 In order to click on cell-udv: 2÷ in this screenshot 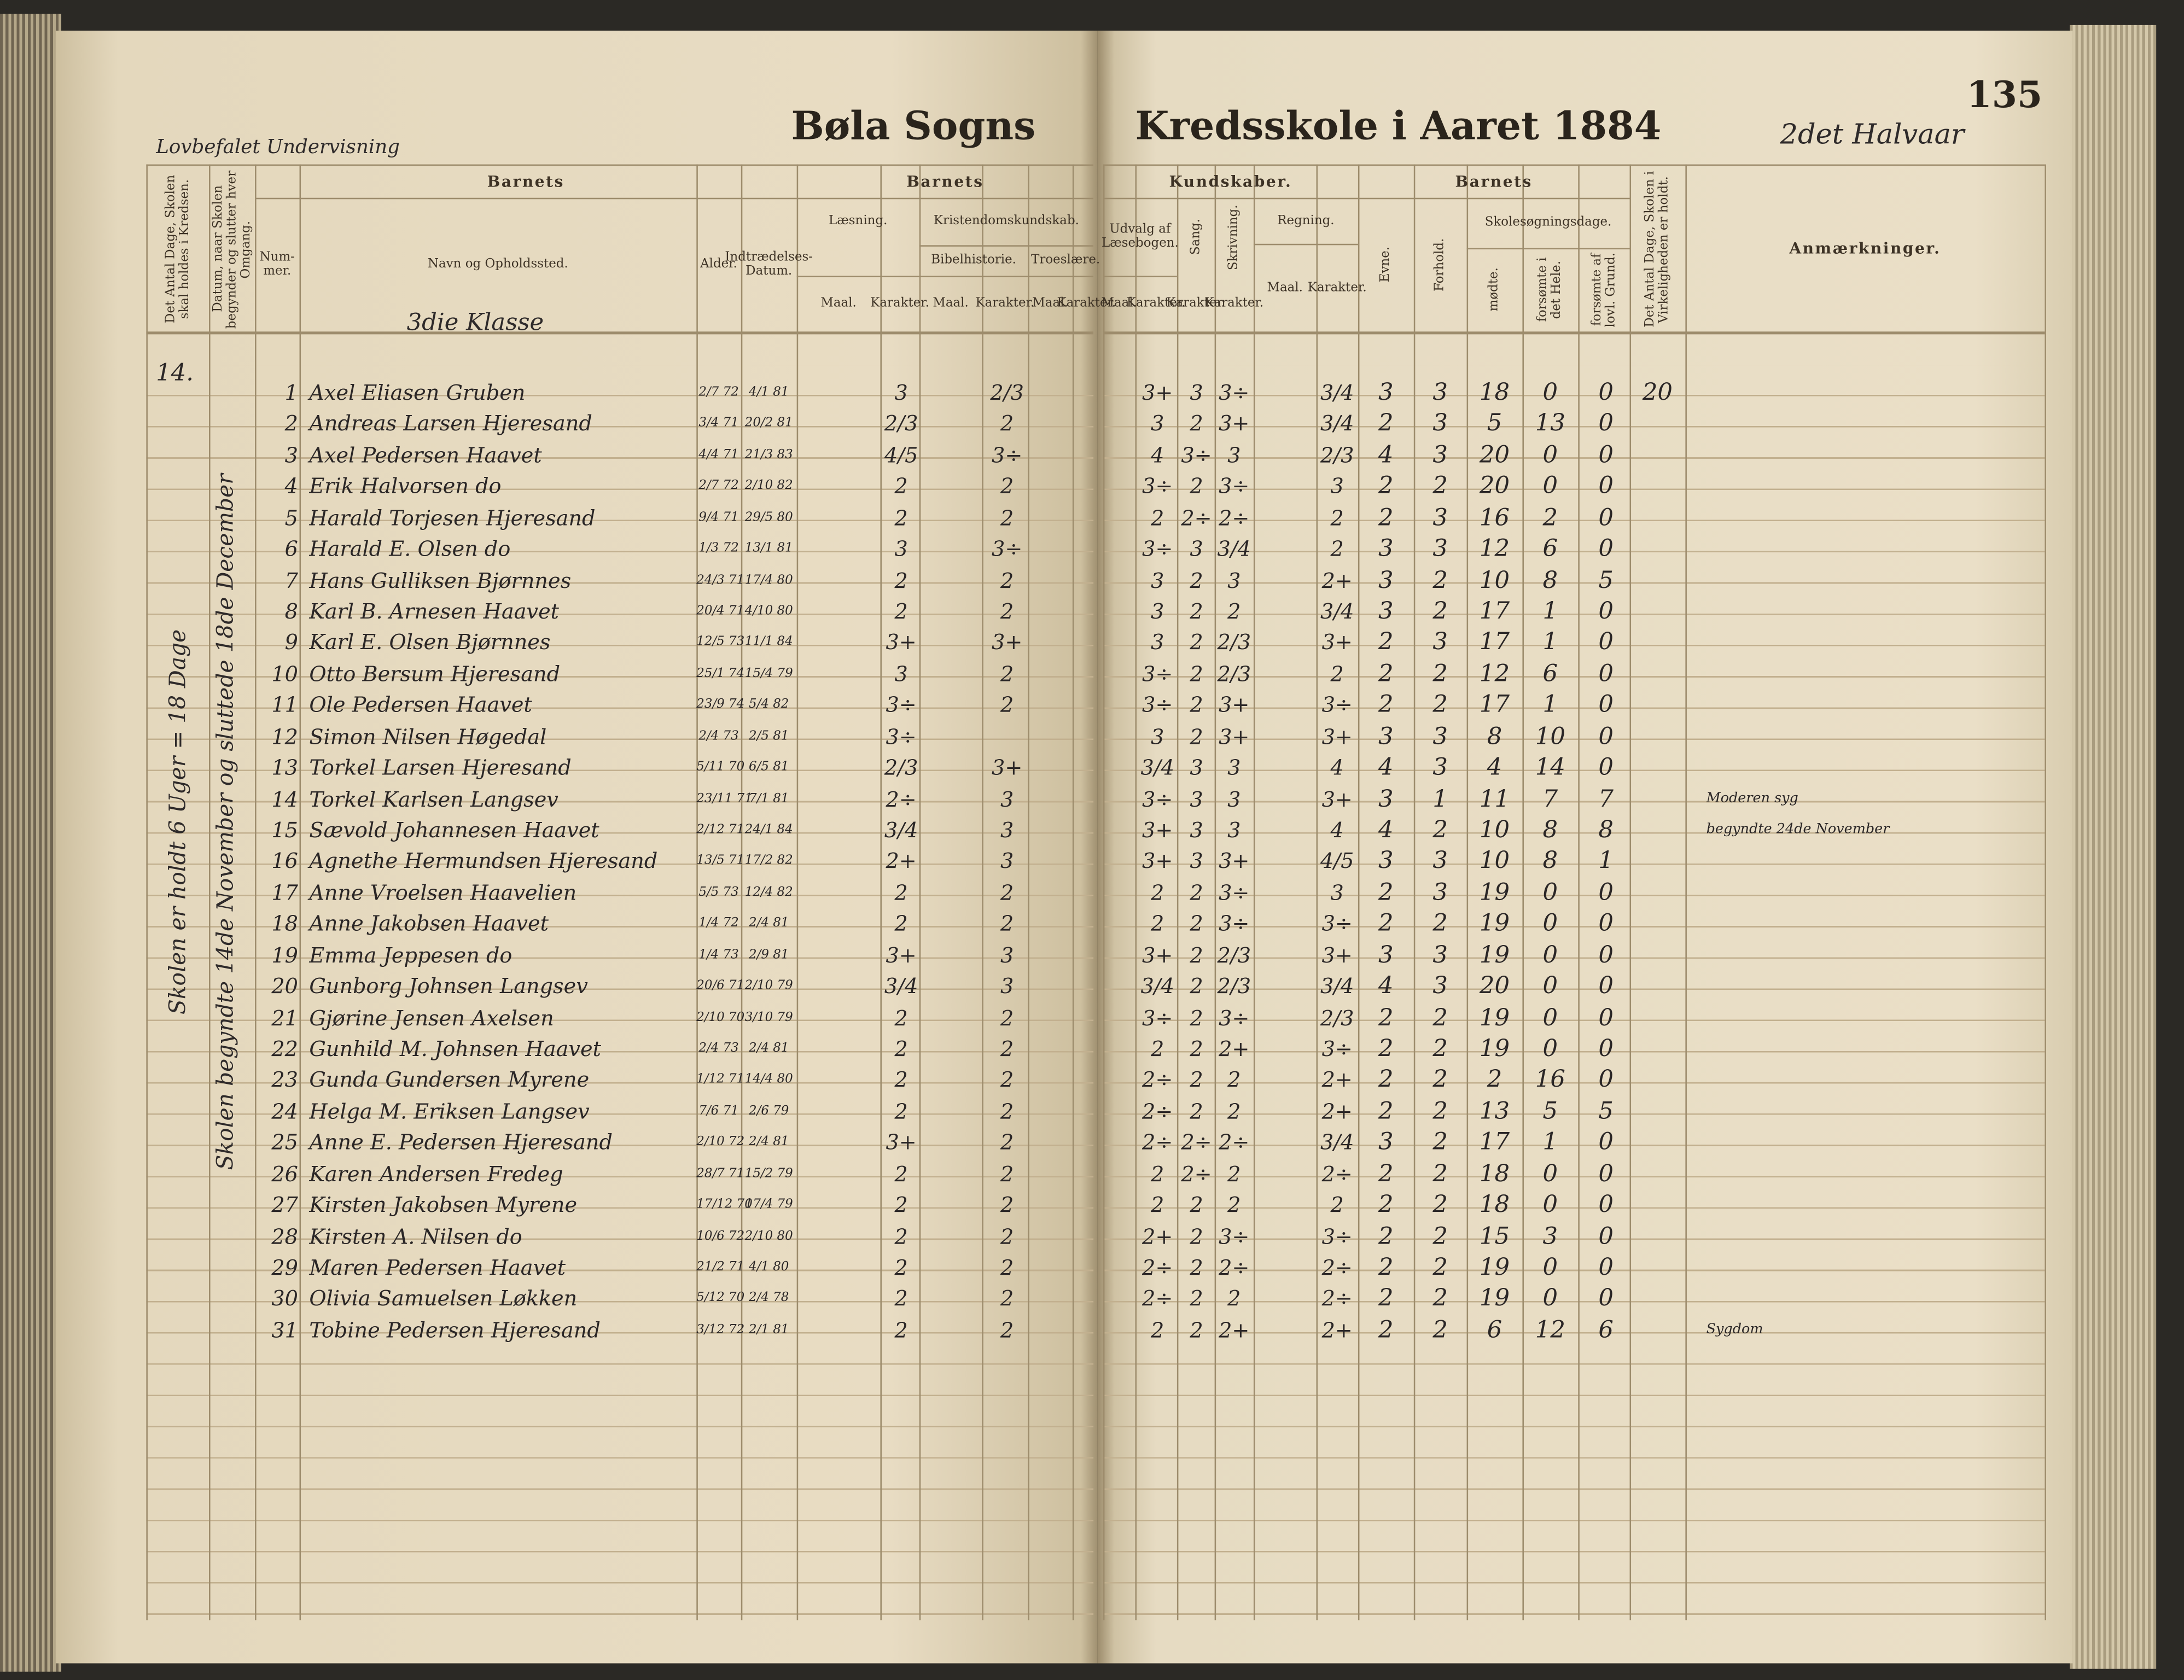, I will do `click(1157, 1111)`.